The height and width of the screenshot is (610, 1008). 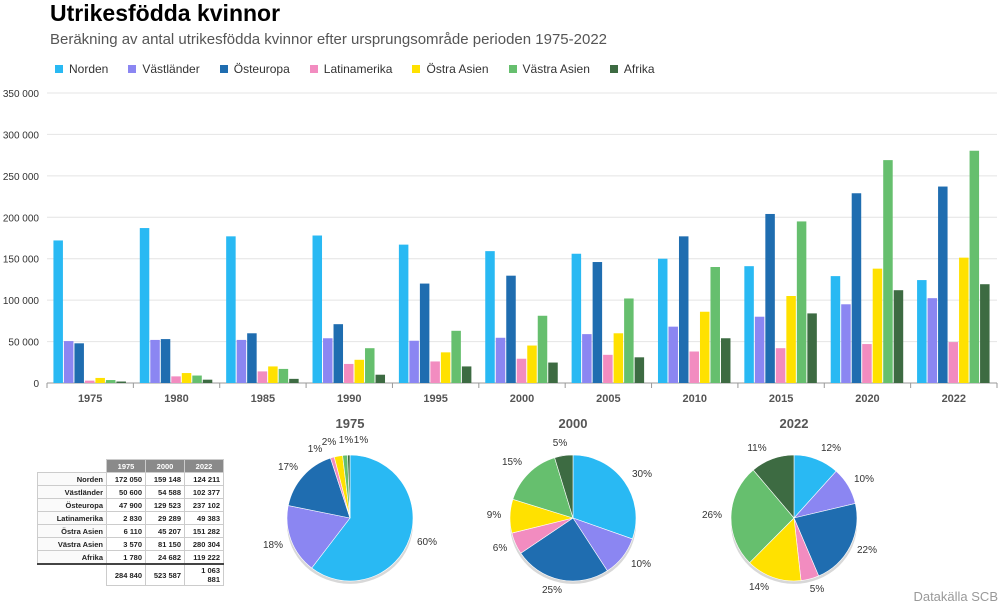 I want to click on bar-afrika-1975, so click(x=121, y=382).